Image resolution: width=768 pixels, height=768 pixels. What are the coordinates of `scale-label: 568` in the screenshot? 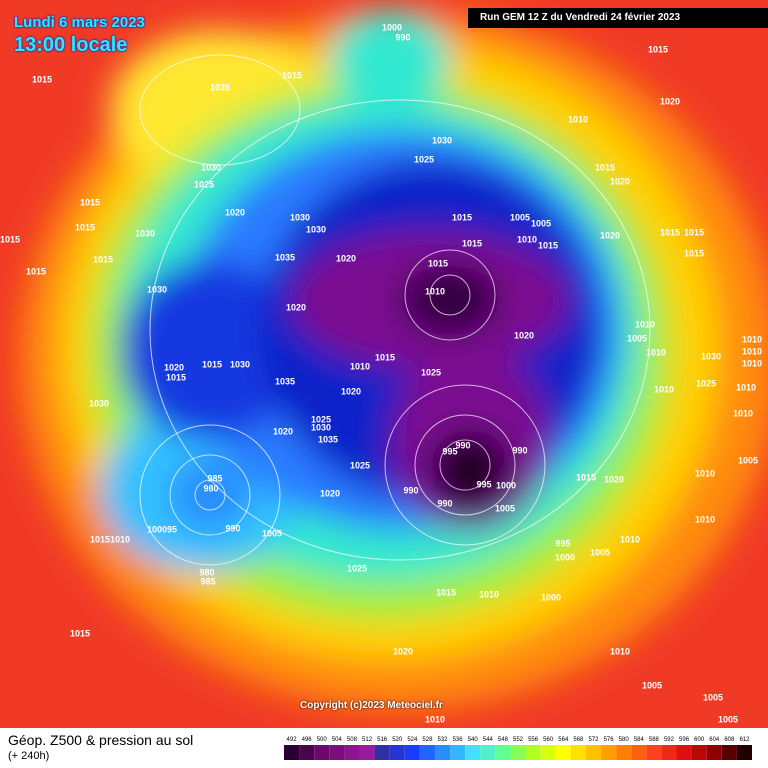 It's located at (578, 740).